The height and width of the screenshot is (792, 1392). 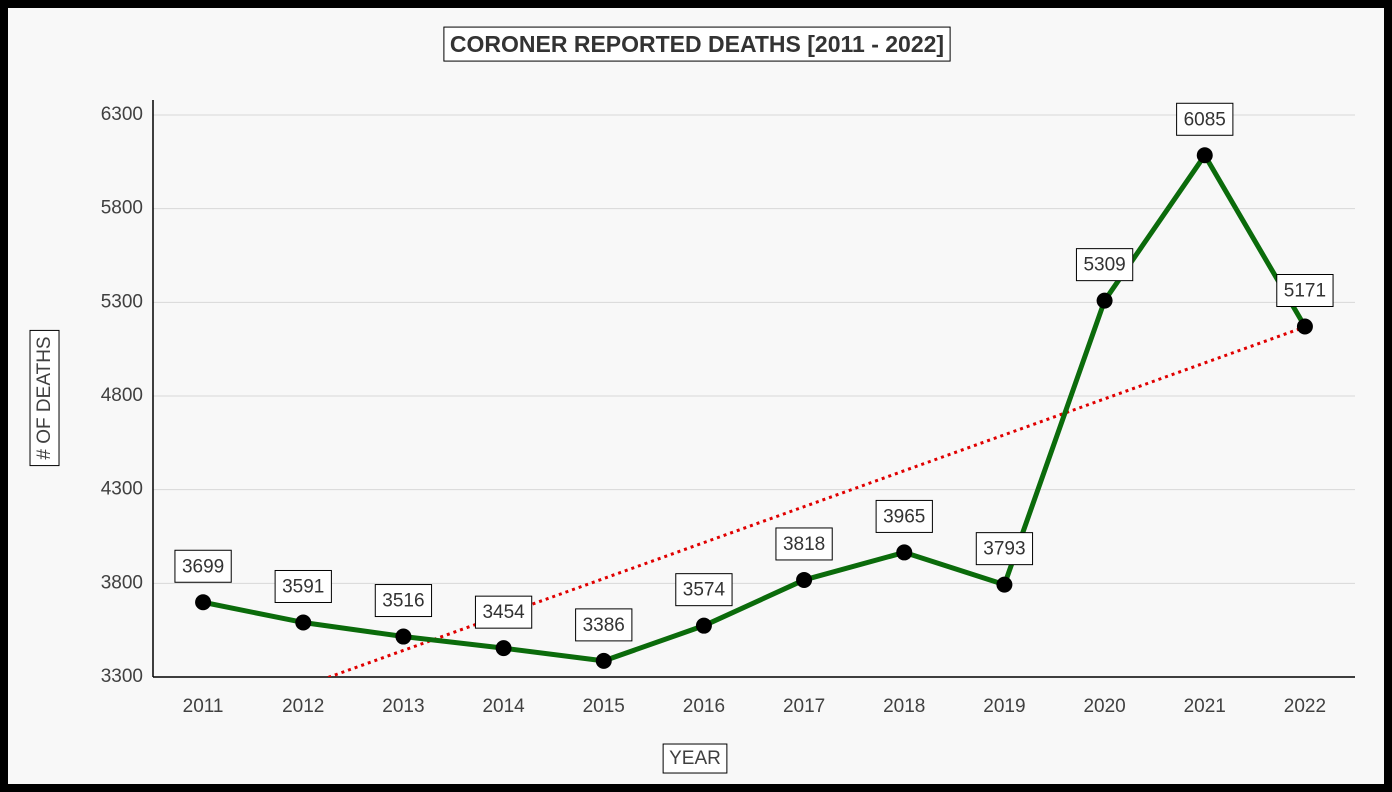 I want to click on data-label-group: 3591, so click(x=303, y=586).